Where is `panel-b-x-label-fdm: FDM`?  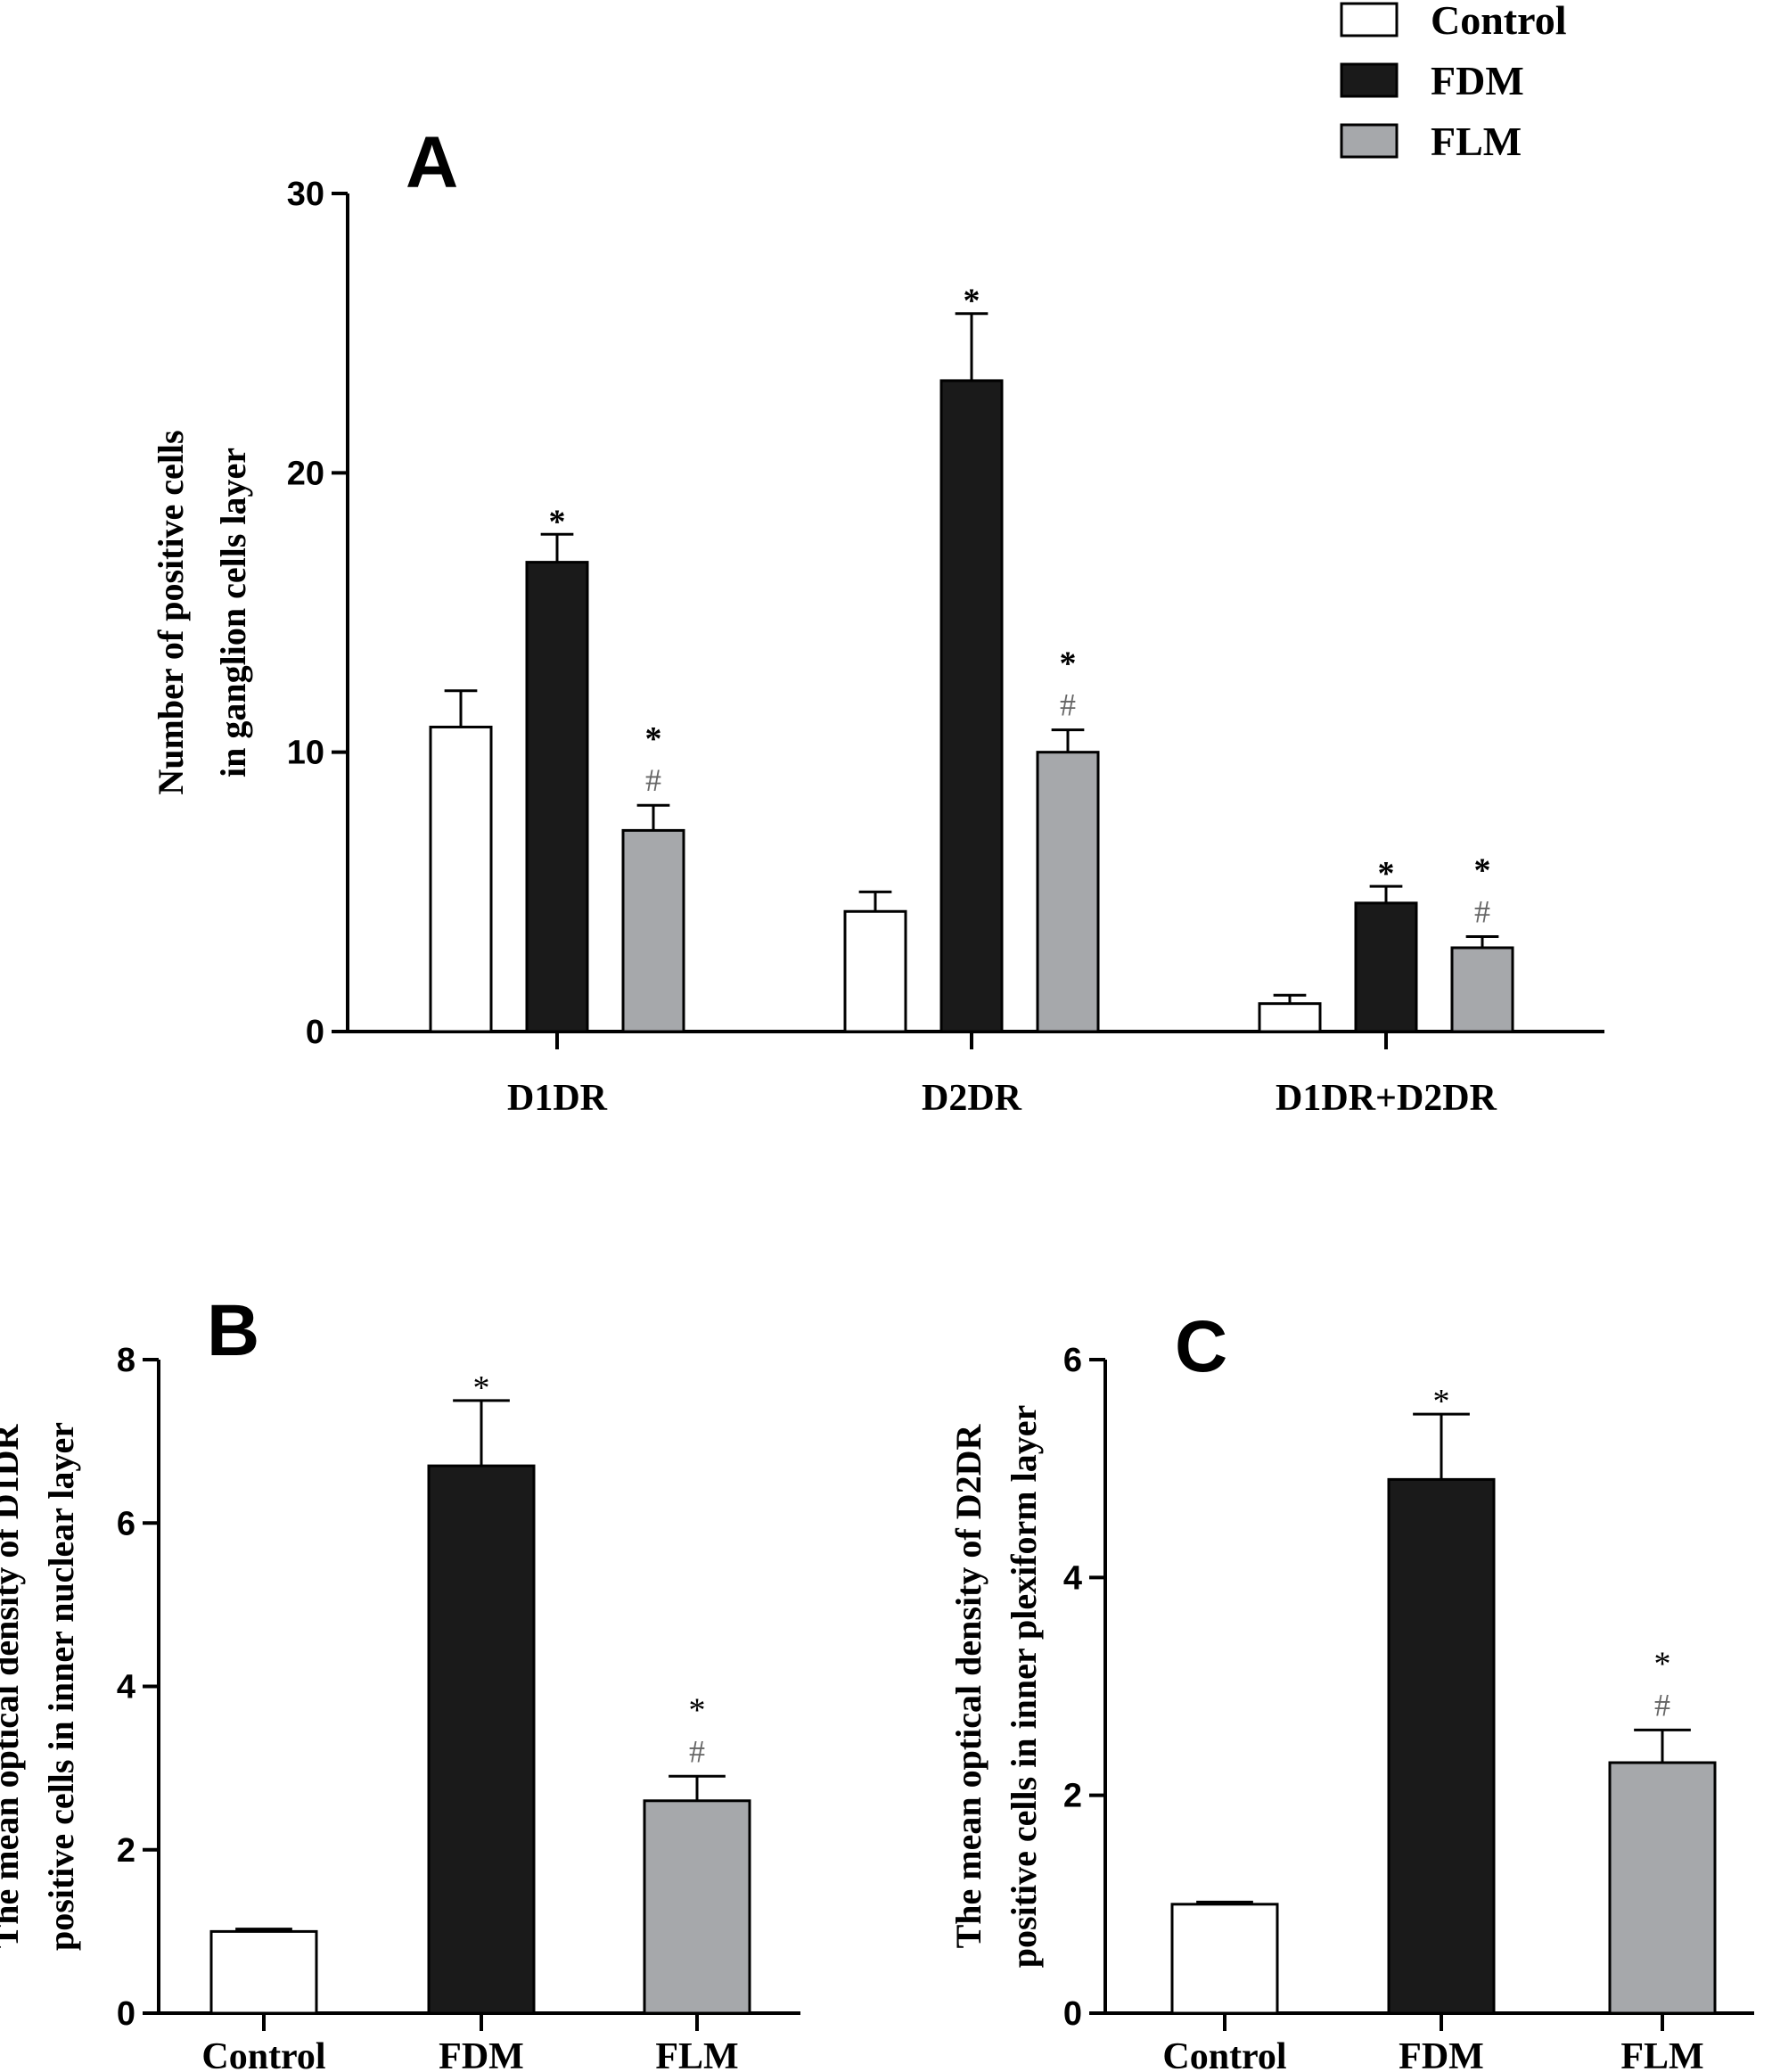
panel-b-x-label-fdm: FDM is located at coordinates (481, 2054).